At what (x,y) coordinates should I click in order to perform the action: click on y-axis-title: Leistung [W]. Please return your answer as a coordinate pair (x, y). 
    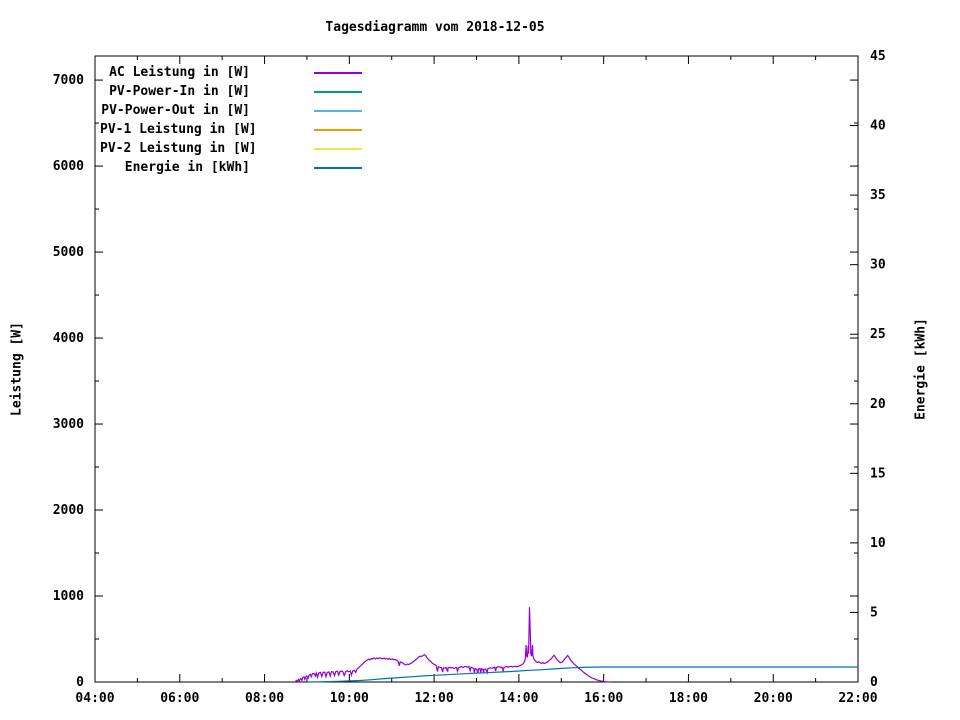
    Looking at the image, I should click on (17, 369).